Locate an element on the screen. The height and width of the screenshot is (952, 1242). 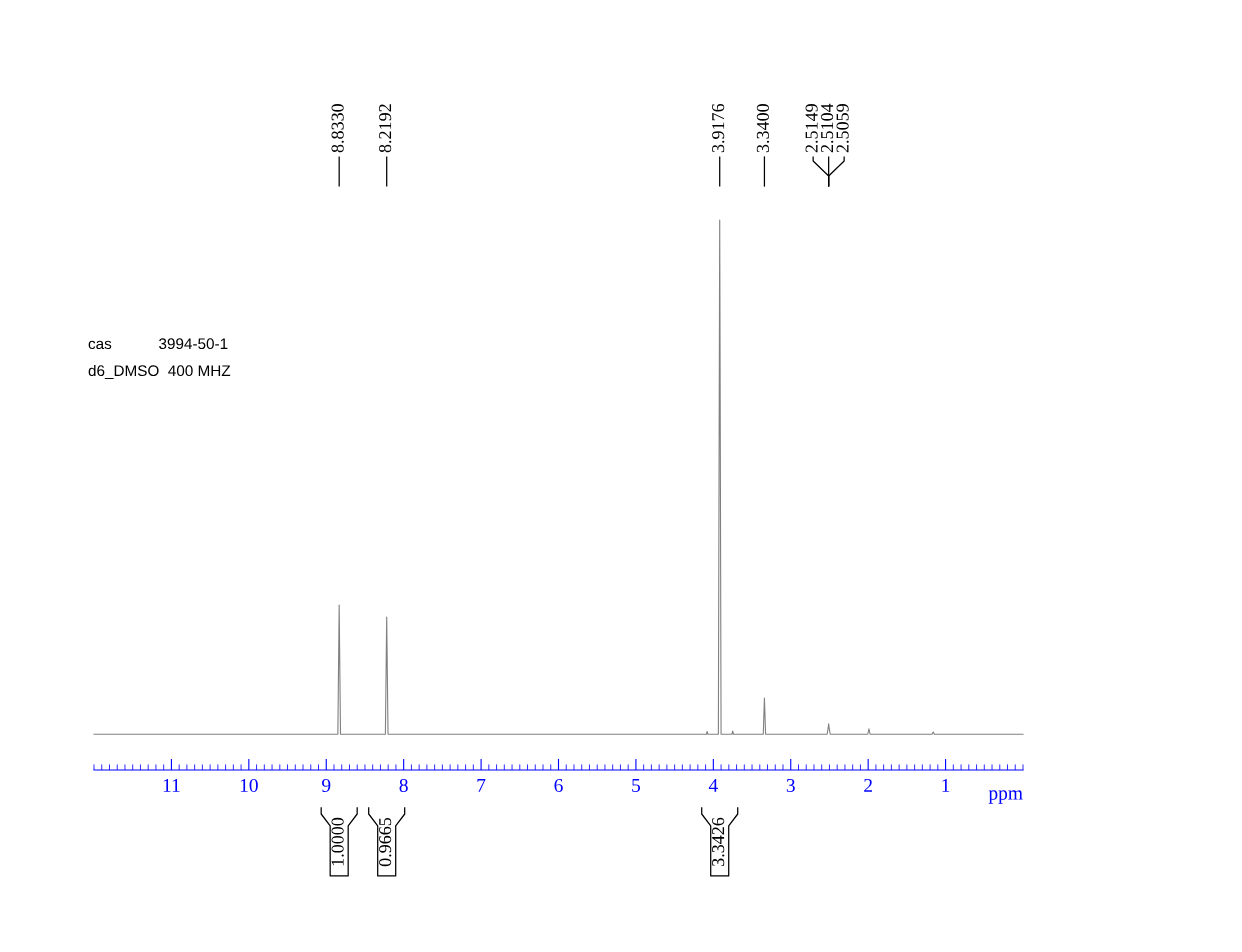
annotation: 3.9176 is located at coordinates (718, 128).